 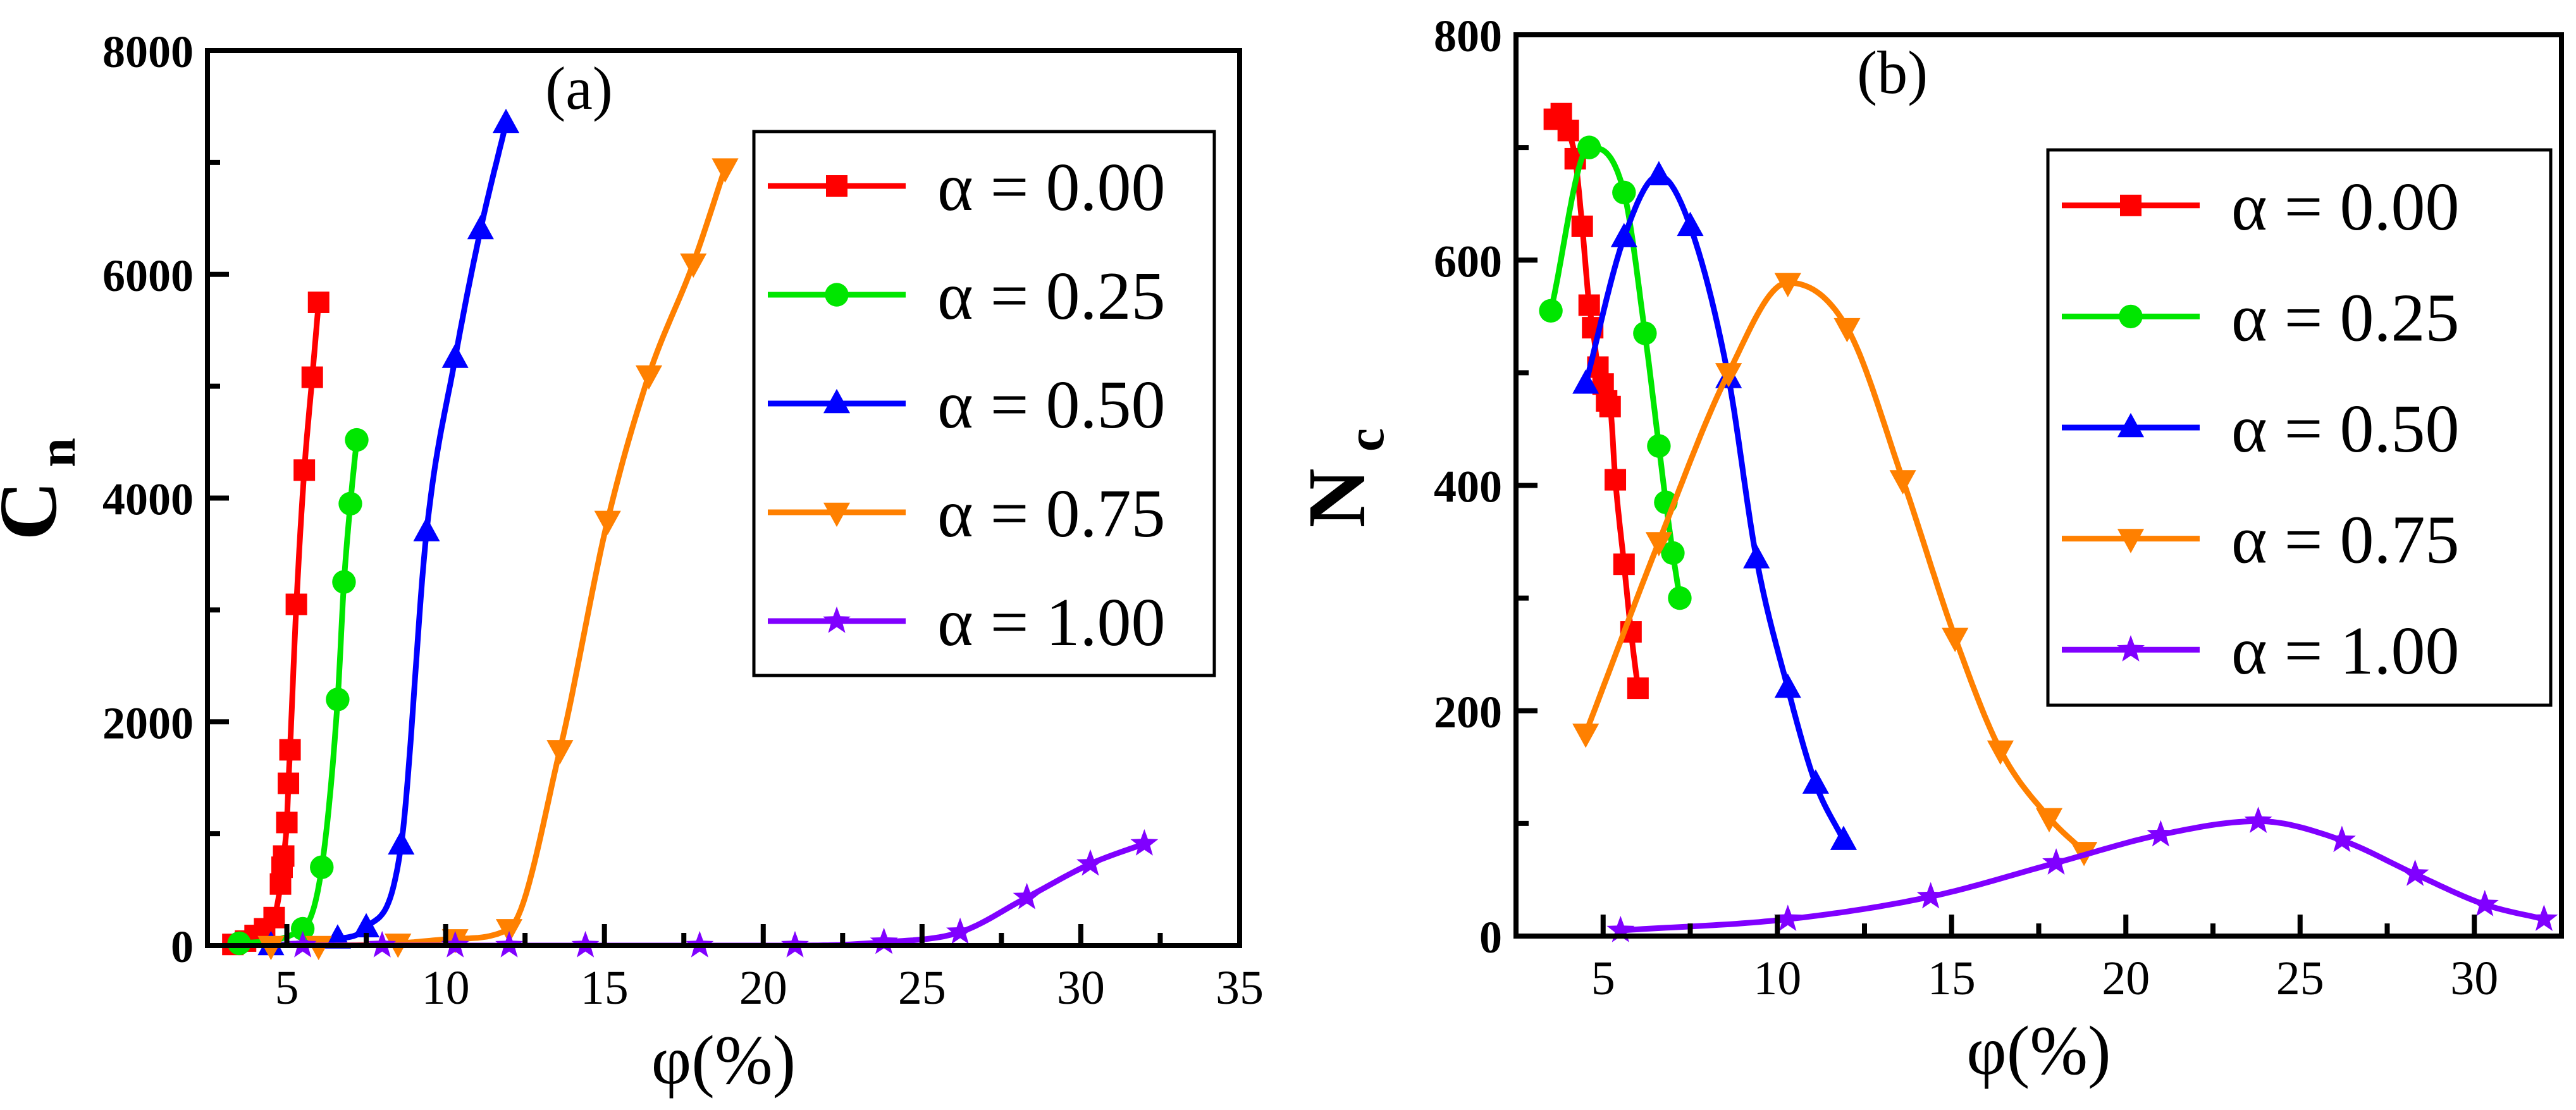 I want to click on x-tick-label: 10, so click(x=1777, y=978).